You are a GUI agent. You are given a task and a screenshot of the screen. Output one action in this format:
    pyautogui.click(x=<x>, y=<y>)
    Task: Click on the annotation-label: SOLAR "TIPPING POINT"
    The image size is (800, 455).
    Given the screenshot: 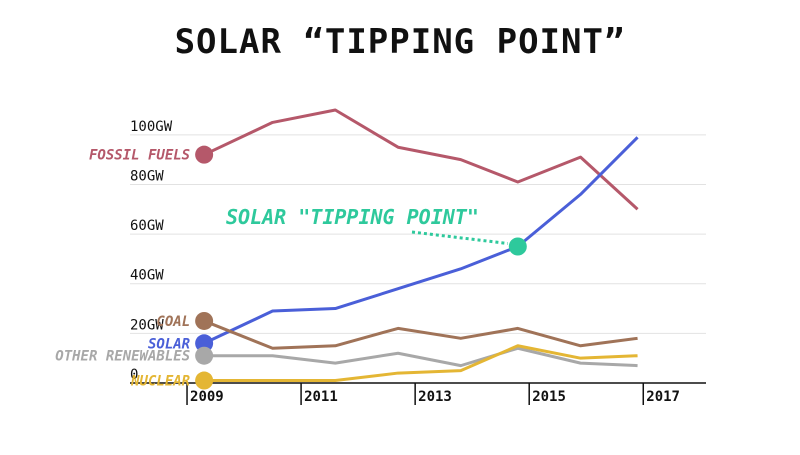 What is the action you would take?
    pyautogui.click(x=352, y=217)
    